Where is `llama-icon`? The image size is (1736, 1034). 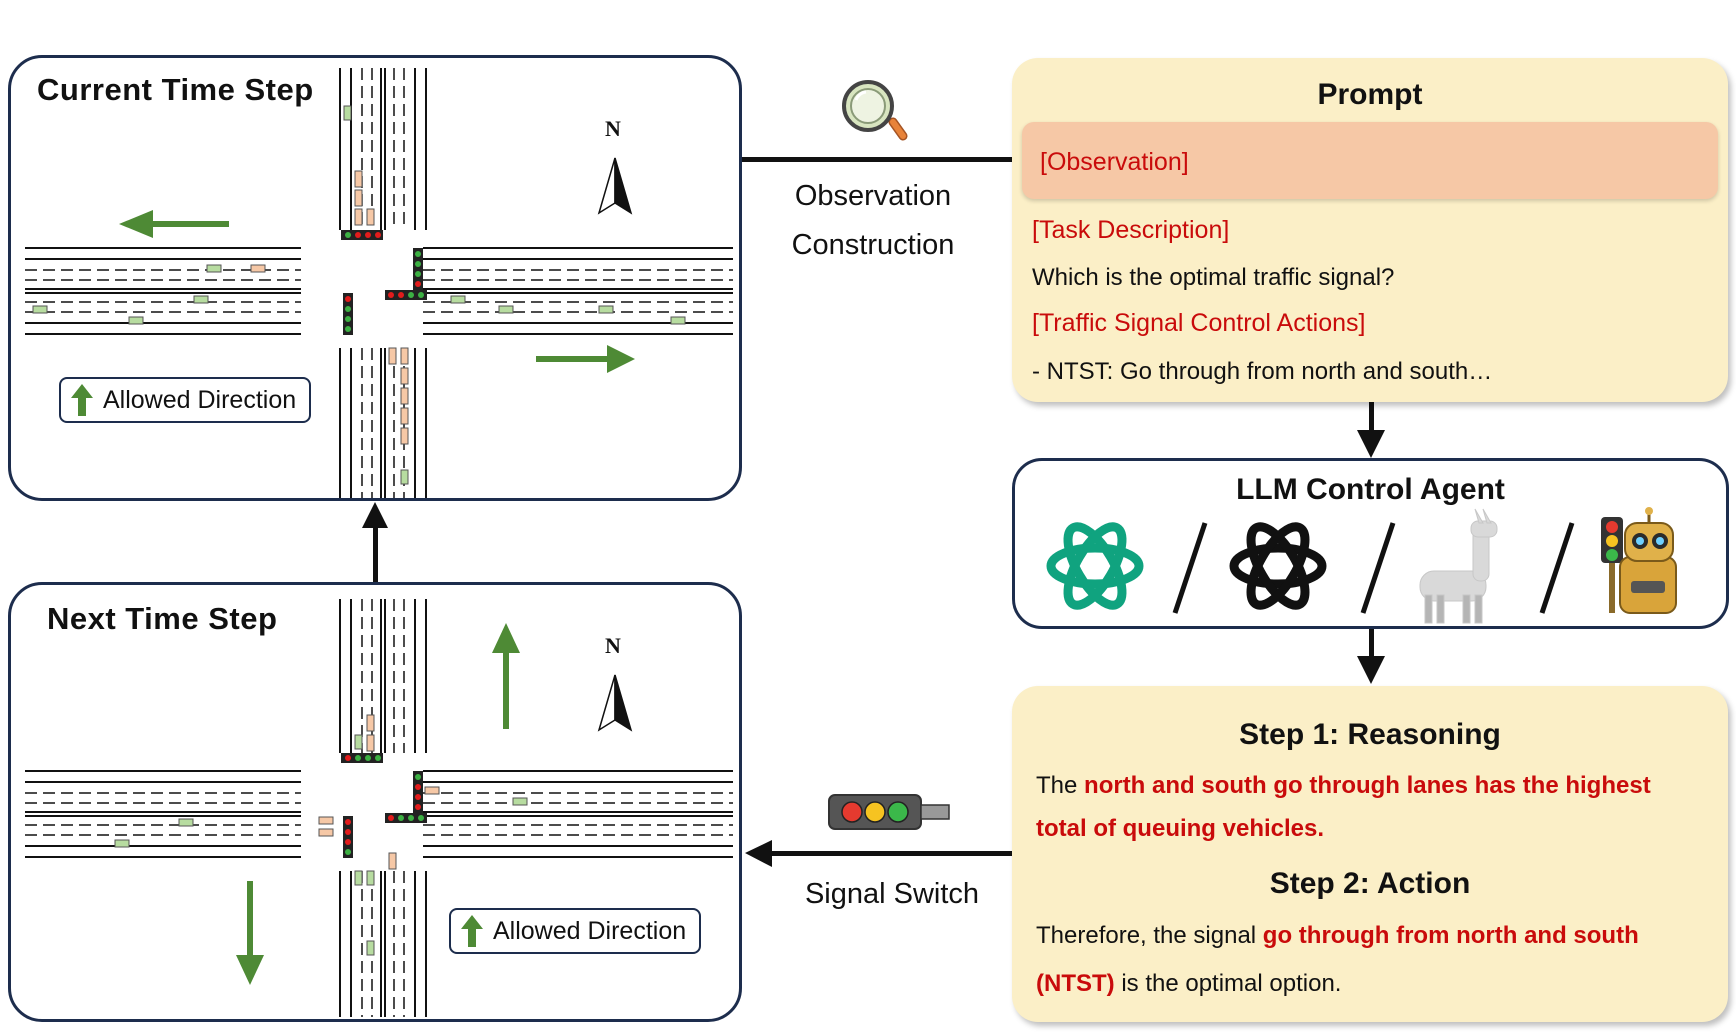 llama-icon is located at coordinates (1458, 566).